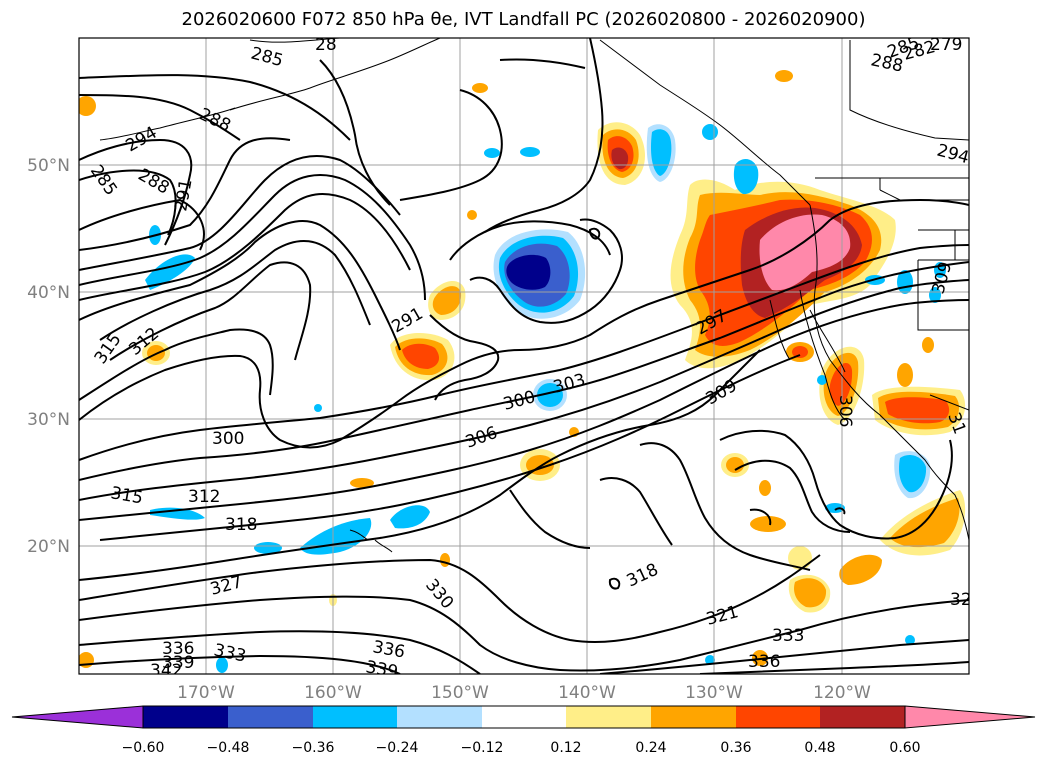  I want to click on colorbar-tick: −0.36, so click(313, 748).